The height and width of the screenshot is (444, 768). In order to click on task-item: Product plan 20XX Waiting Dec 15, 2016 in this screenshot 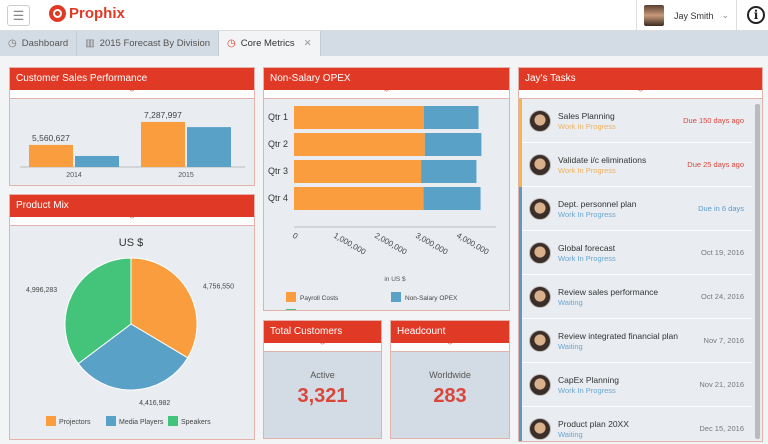, I will do `click(635, 424)`.